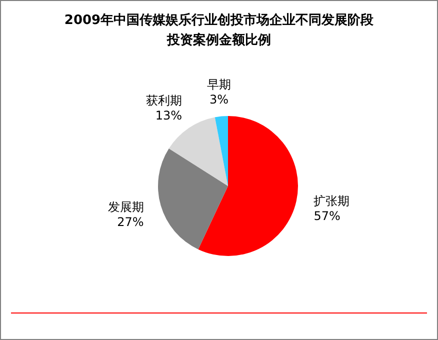  I want to click on data-label: 27%, so click(130, 221).